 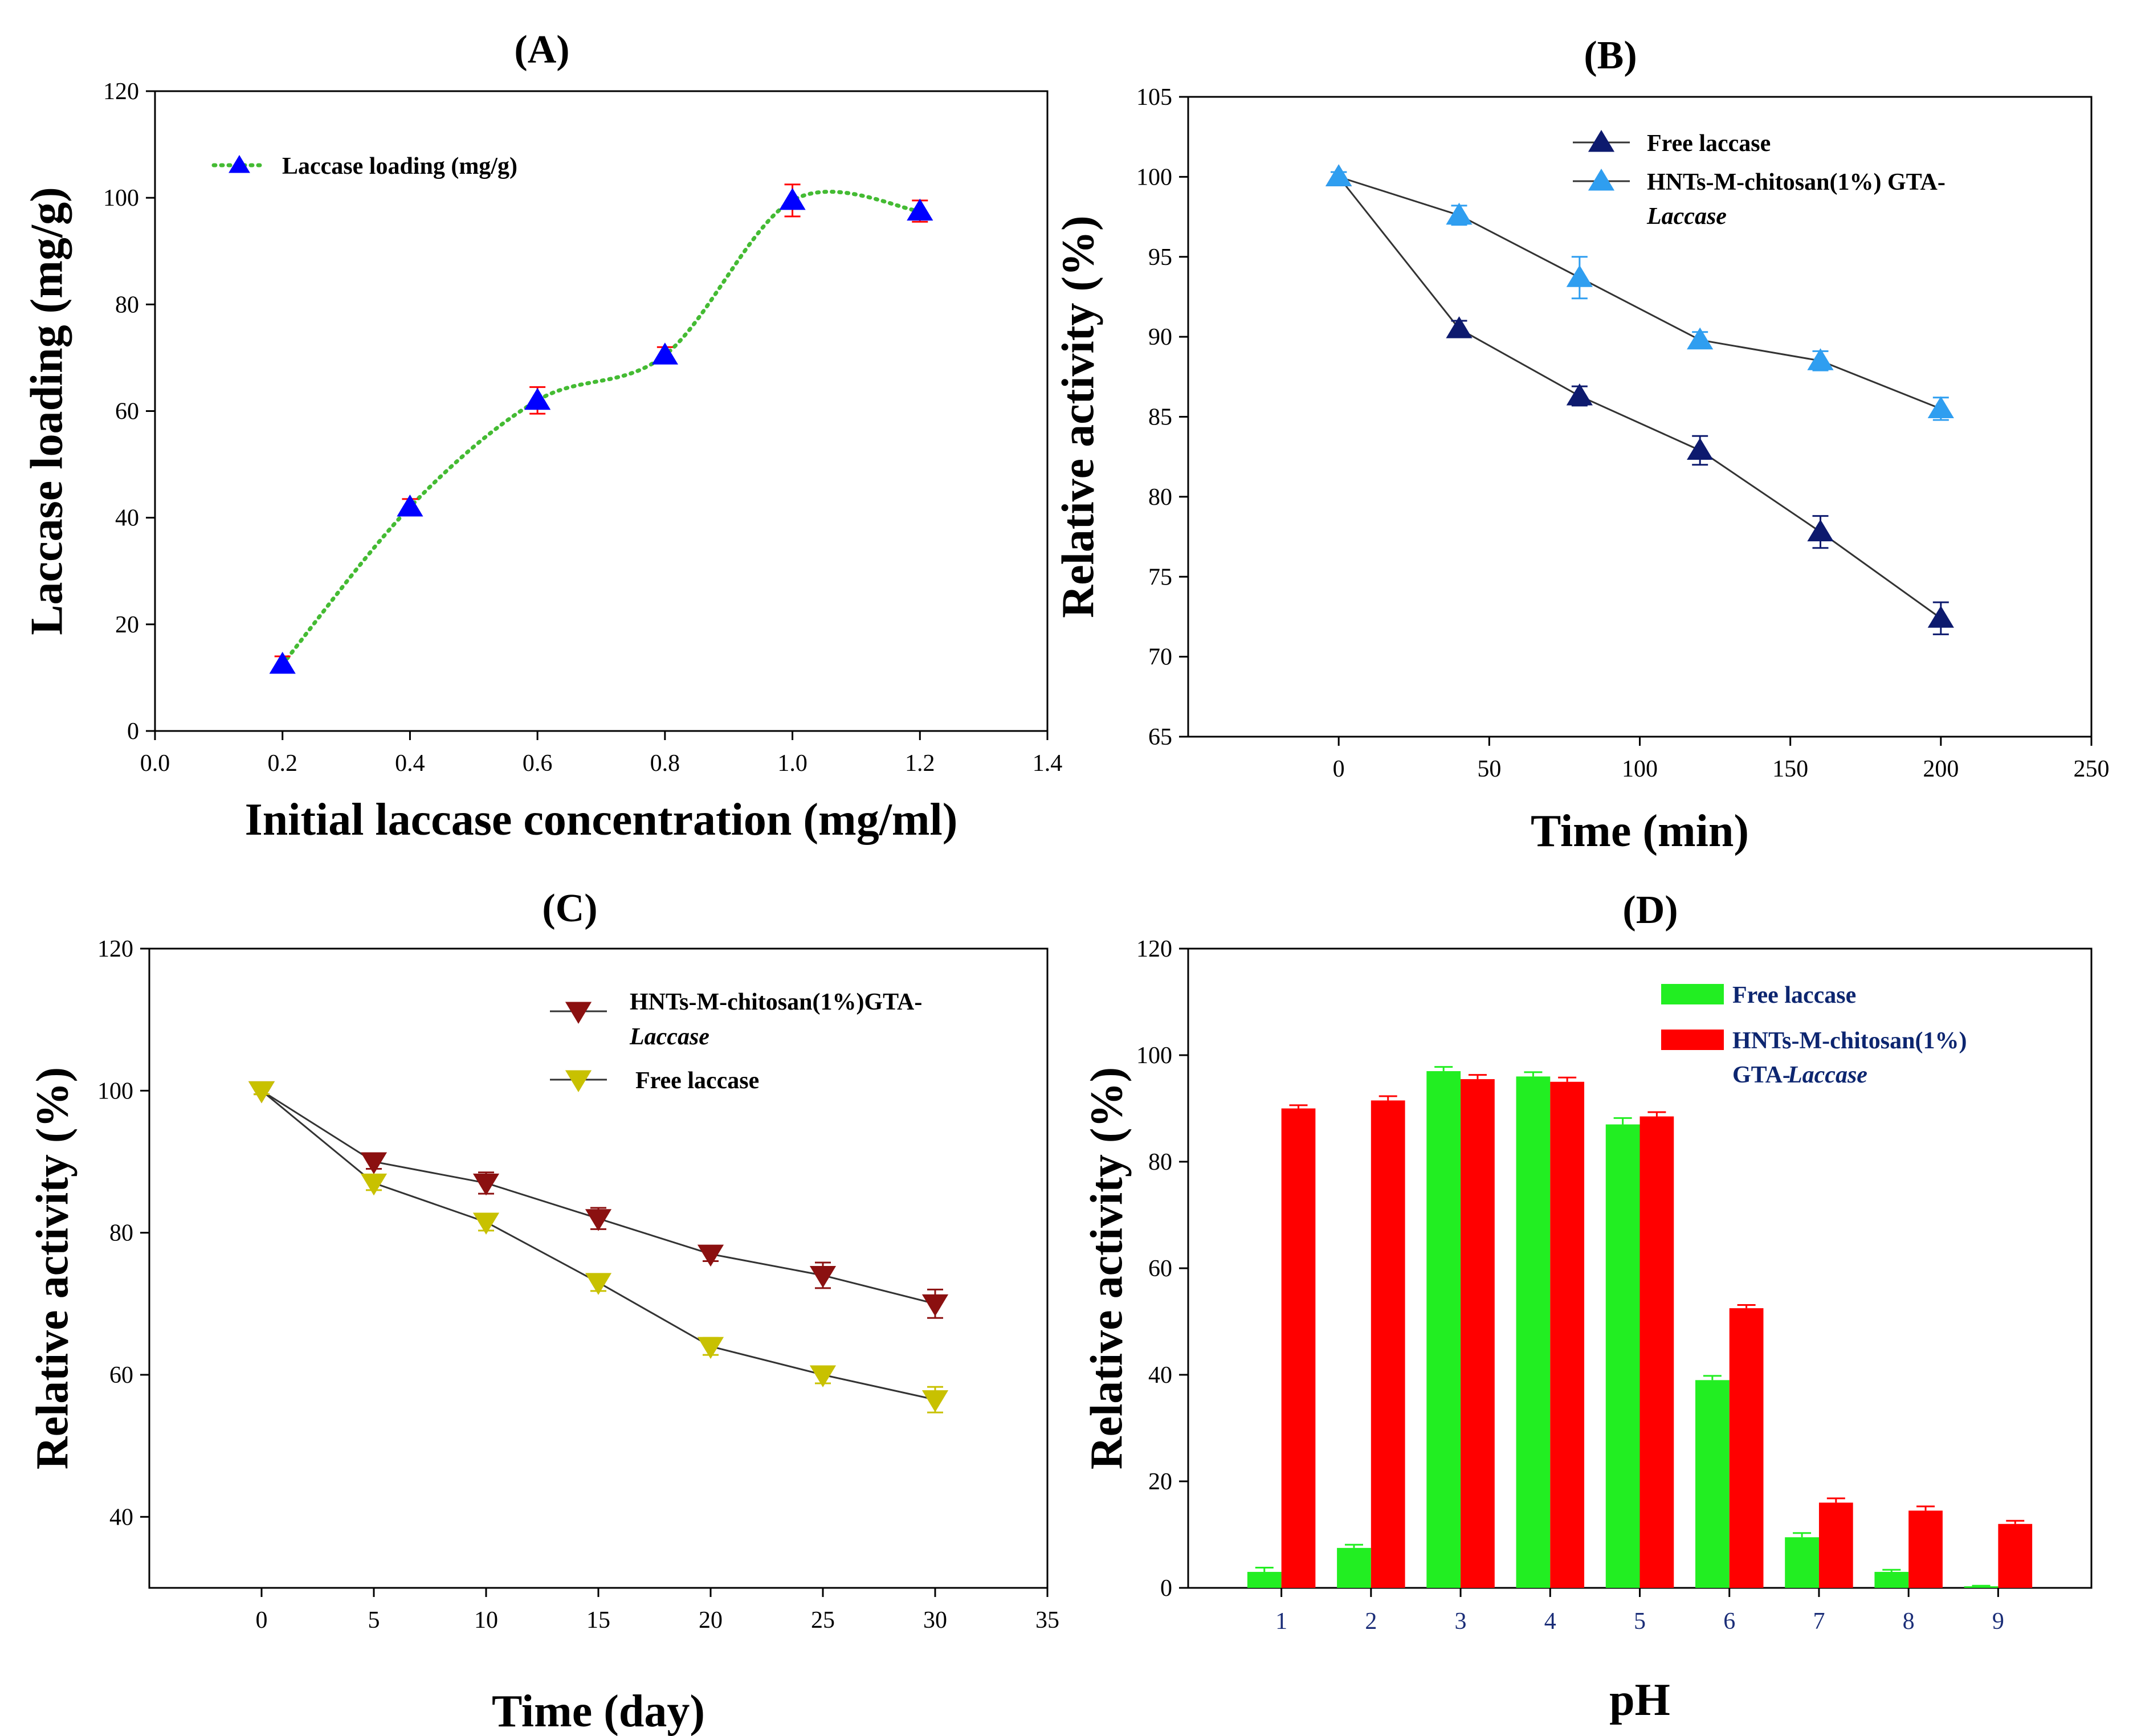 I want to click on x-tick-label: 10, so click(x=486, y=1620).